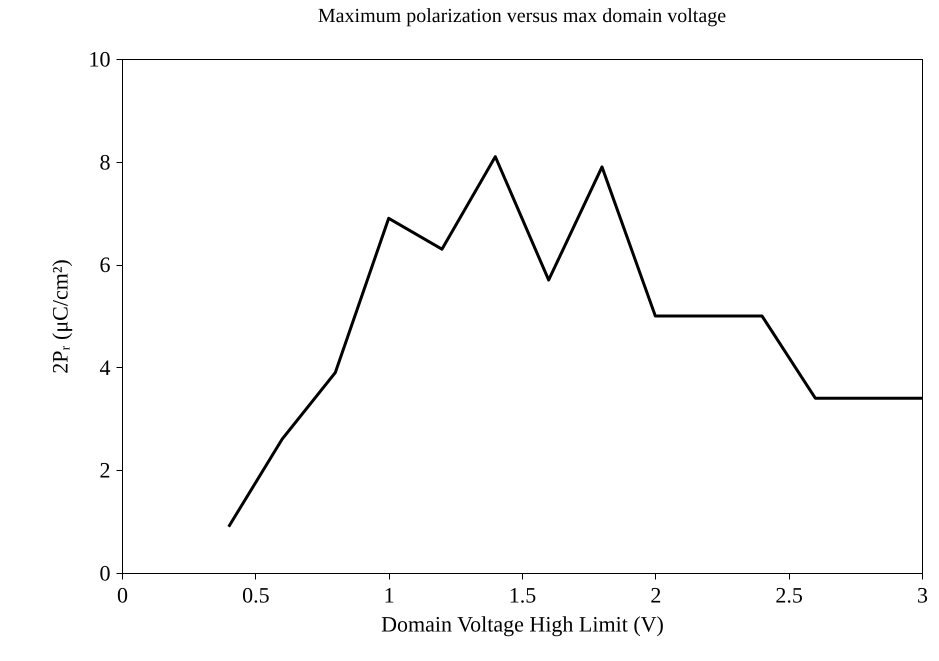 Image resolution: width=939 pixels, height=661 pixels. What do you see at coordinates (105, 265) in the screenshot?
I see `y-tick-label: 6` at bounding box center [105, 265].